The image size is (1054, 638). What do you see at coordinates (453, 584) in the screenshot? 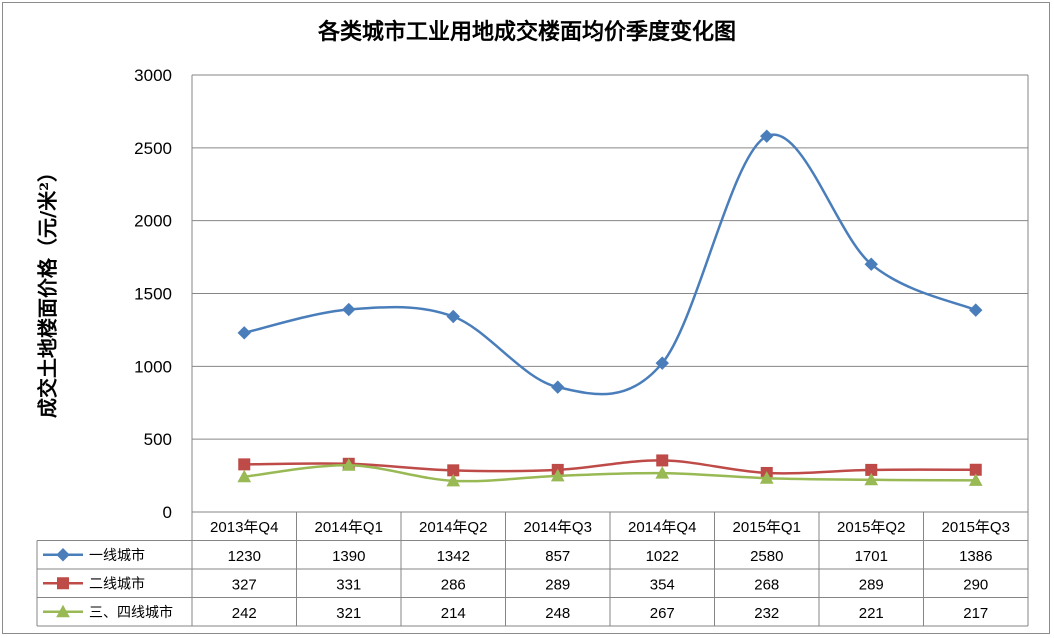
I see `data-label: 286` at bounding box center [453, 584].